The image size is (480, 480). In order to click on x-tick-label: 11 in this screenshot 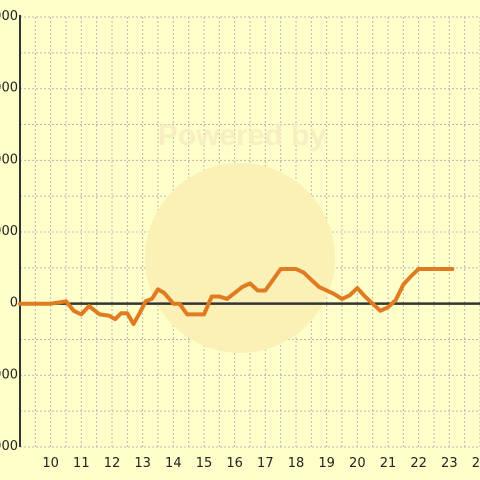, I will do `click(81, 463)`.